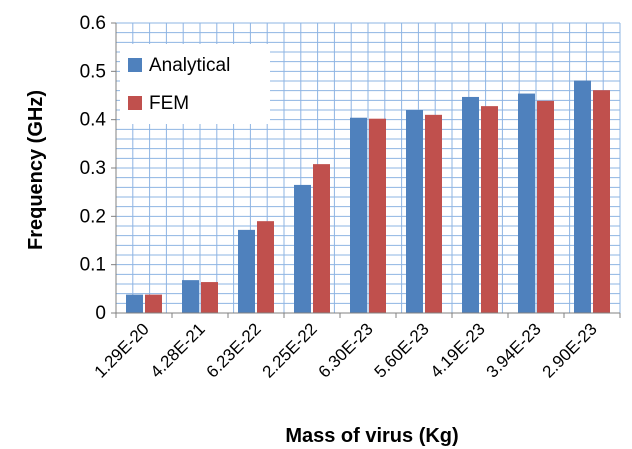 Image resolution: width=632 pixels, height=449 pixels. I want to click on legend-box, so click(195, 84).